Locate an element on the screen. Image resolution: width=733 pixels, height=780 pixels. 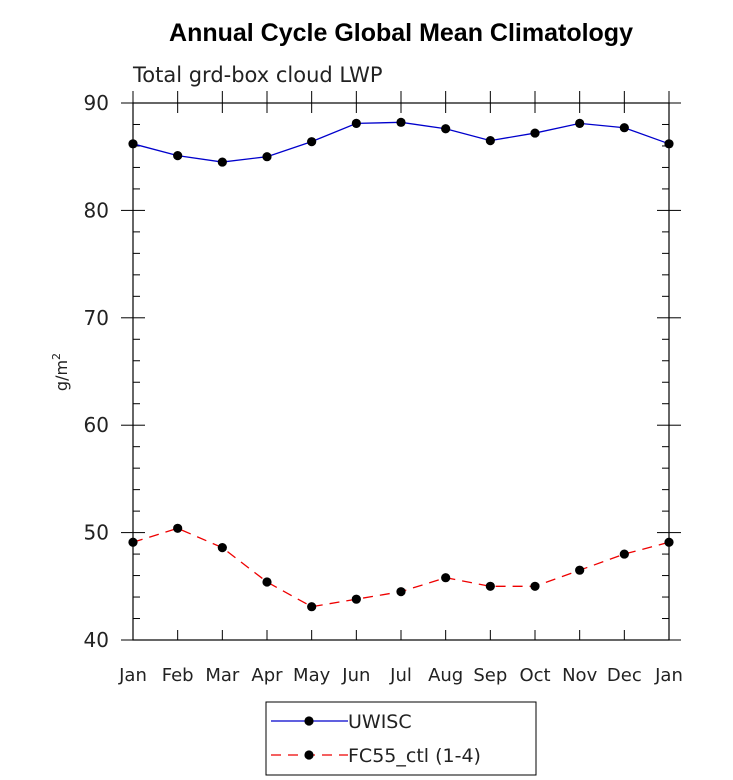
x-tick-label: Jul is located at coordinates (400, 675).